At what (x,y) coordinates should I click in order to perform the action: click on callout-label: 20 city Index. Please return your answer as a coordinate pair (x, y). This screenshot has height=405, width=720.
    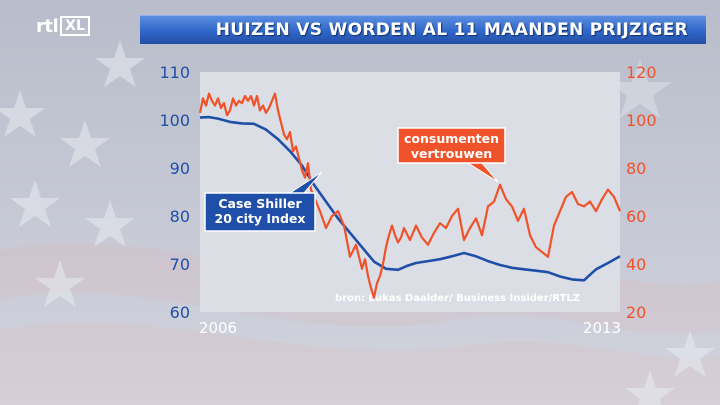
    Looking at the image, I should click on (260, 218).